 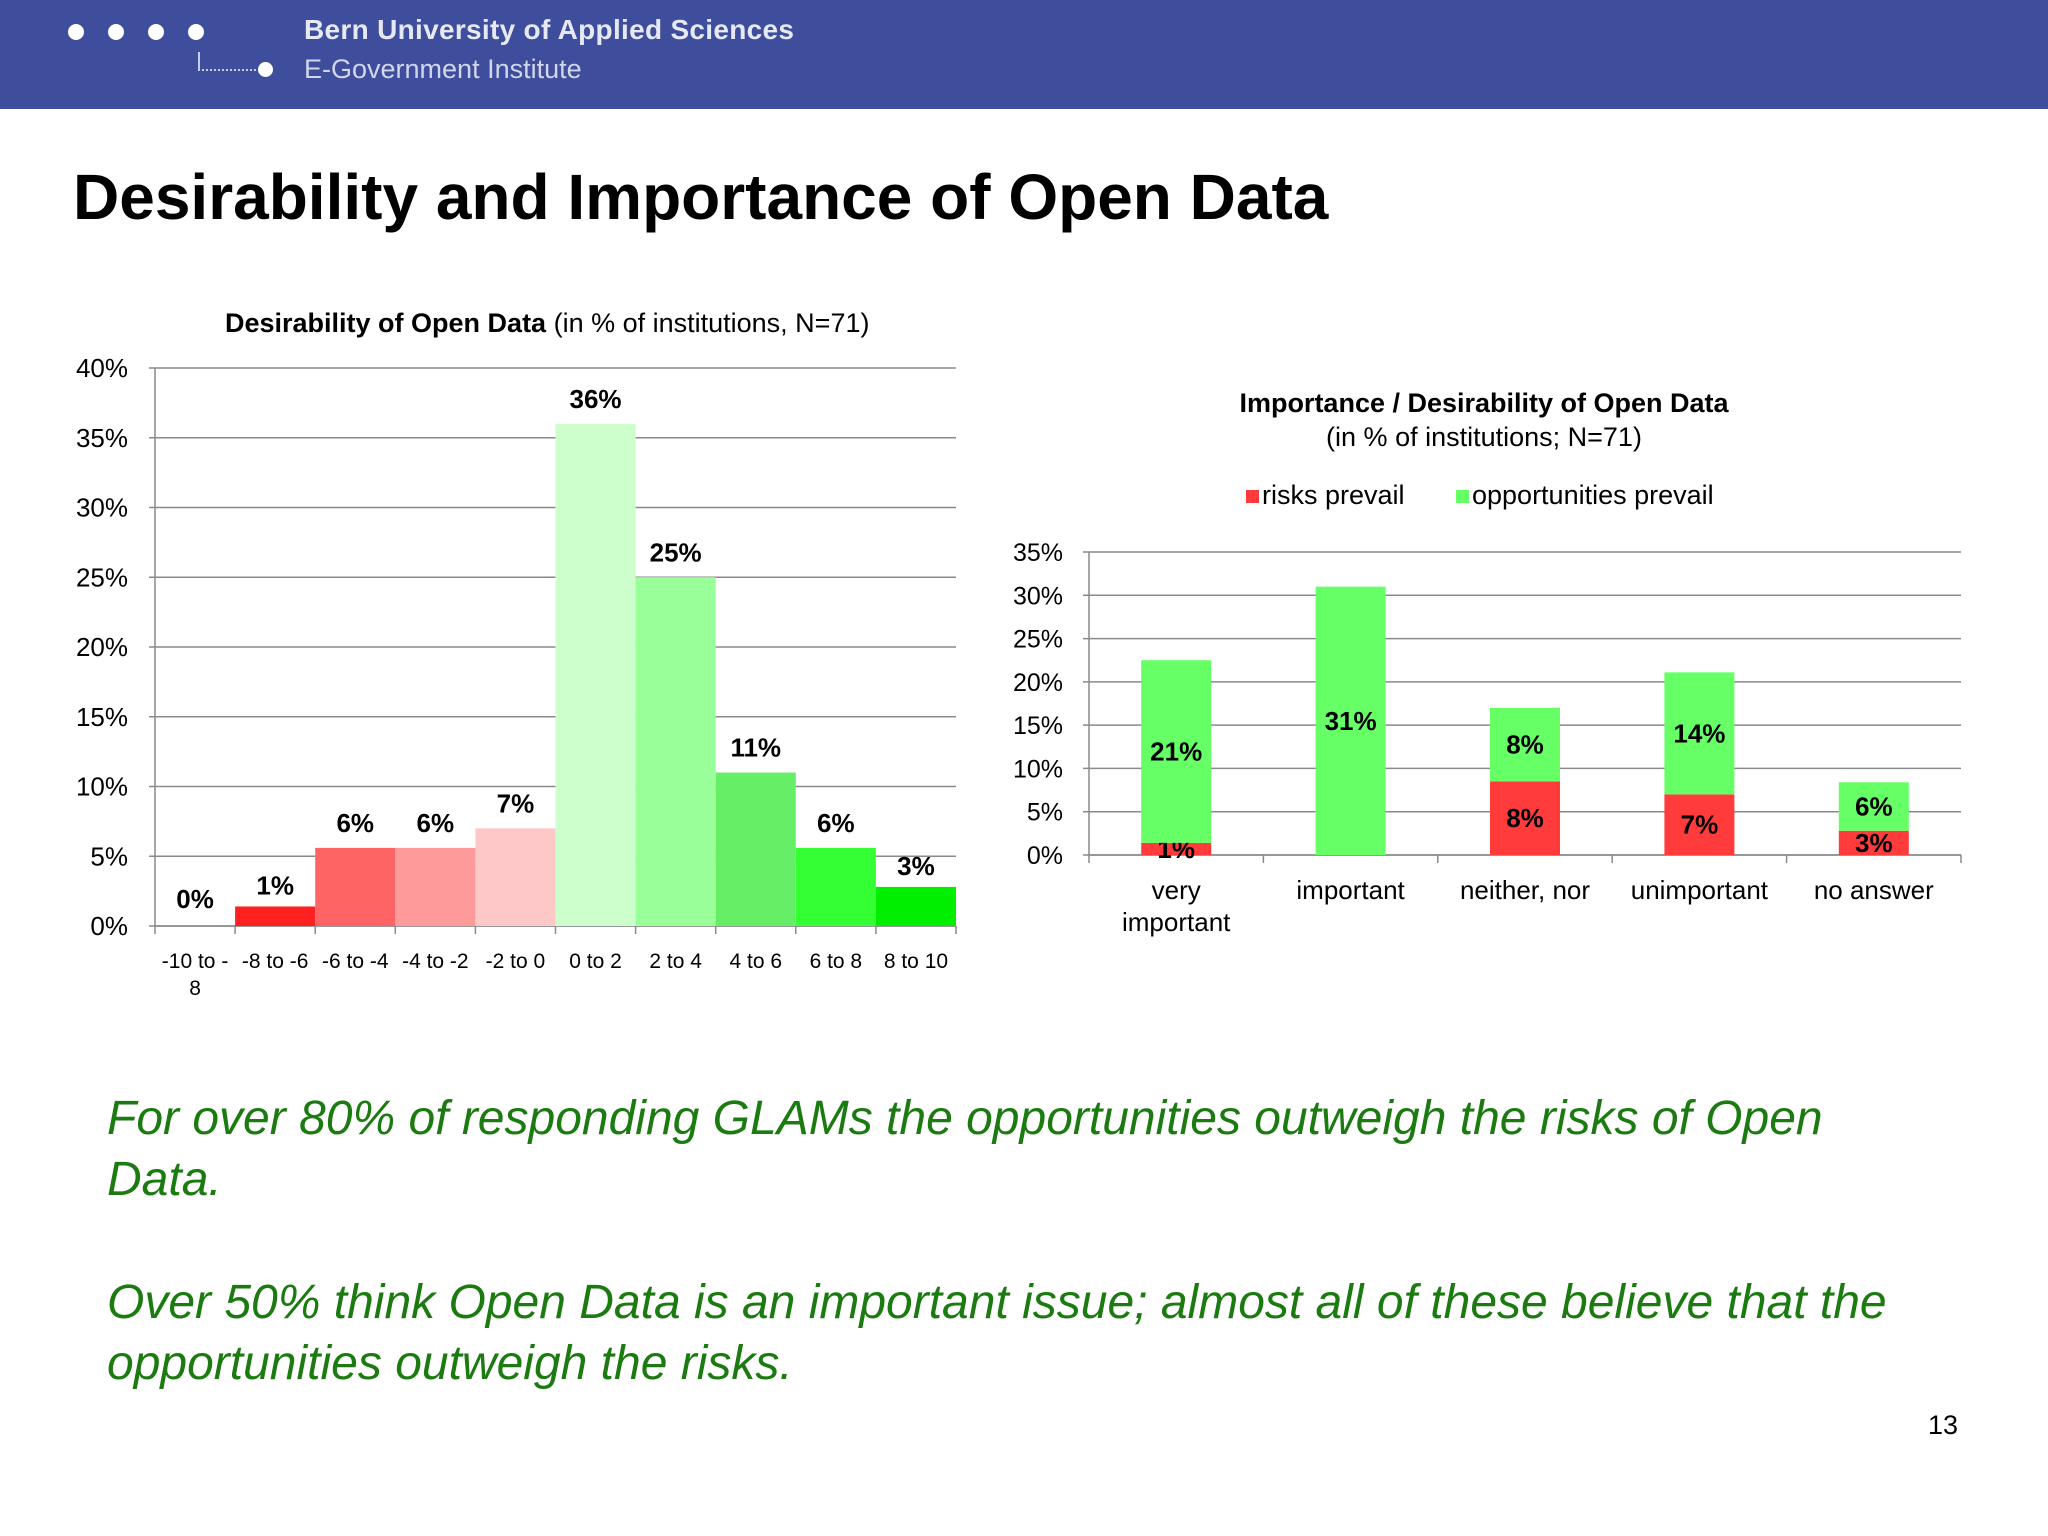 What do you see at coordinates (1484, 403) in the screenshot?
I see `chart-title: Importance / Desirability of Open Data` at bounding box center [1484, 403].